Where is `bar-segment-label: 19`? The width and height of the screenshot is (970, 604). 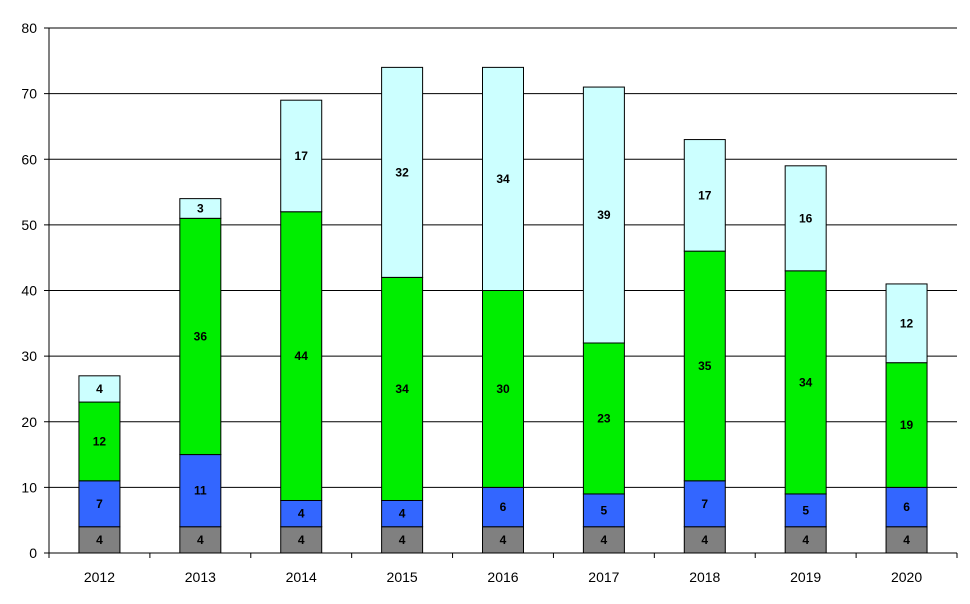
bar-segment-label: 19 is located at coordinates (907, 425).